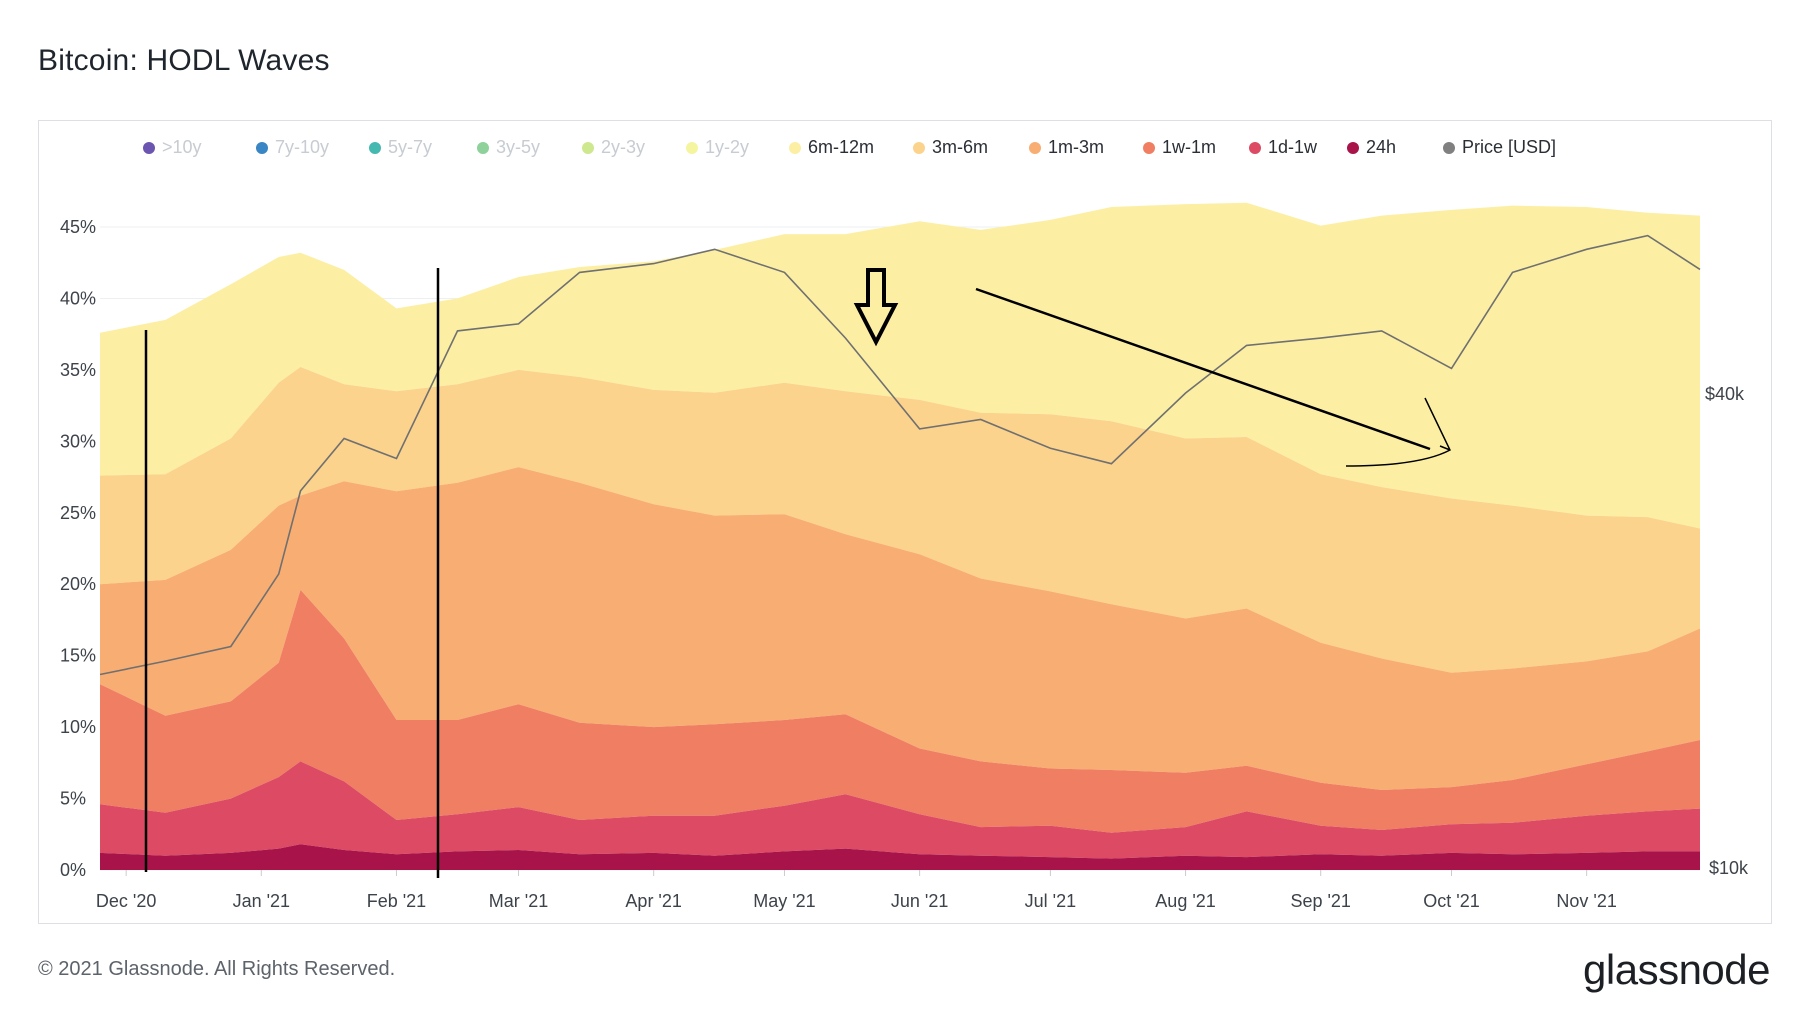  I want to click on chart-title: Bitcoin: HODL Waves, so click(184, 60).